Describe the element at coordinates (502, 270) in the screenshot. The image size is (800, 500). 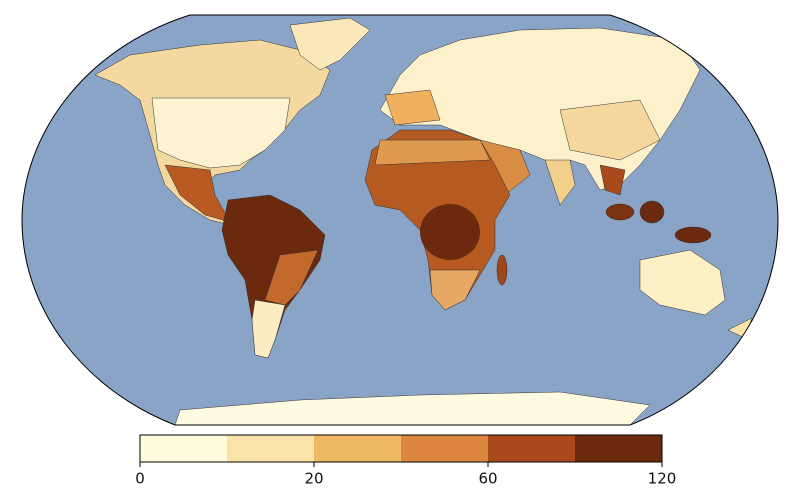
I see `madagascar` at that location.